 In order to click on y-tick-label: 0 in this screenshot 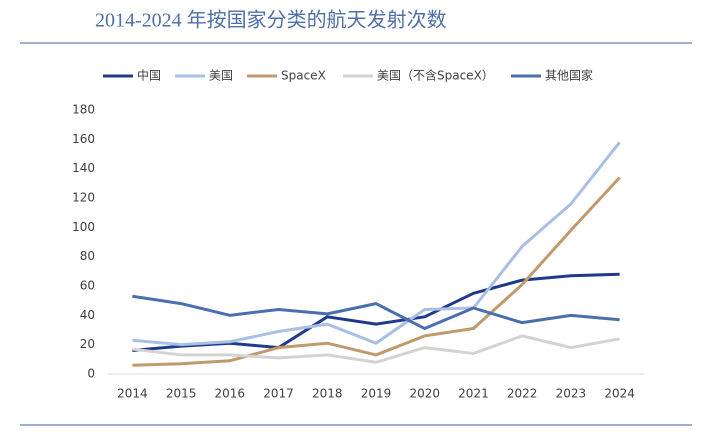, I will do `click(91, 374)`.